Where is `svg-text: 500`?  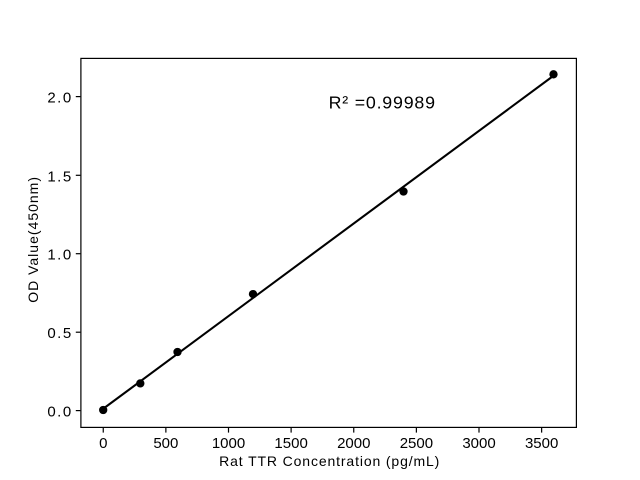 svg-text: 500 is located at coordinates (165, 443).